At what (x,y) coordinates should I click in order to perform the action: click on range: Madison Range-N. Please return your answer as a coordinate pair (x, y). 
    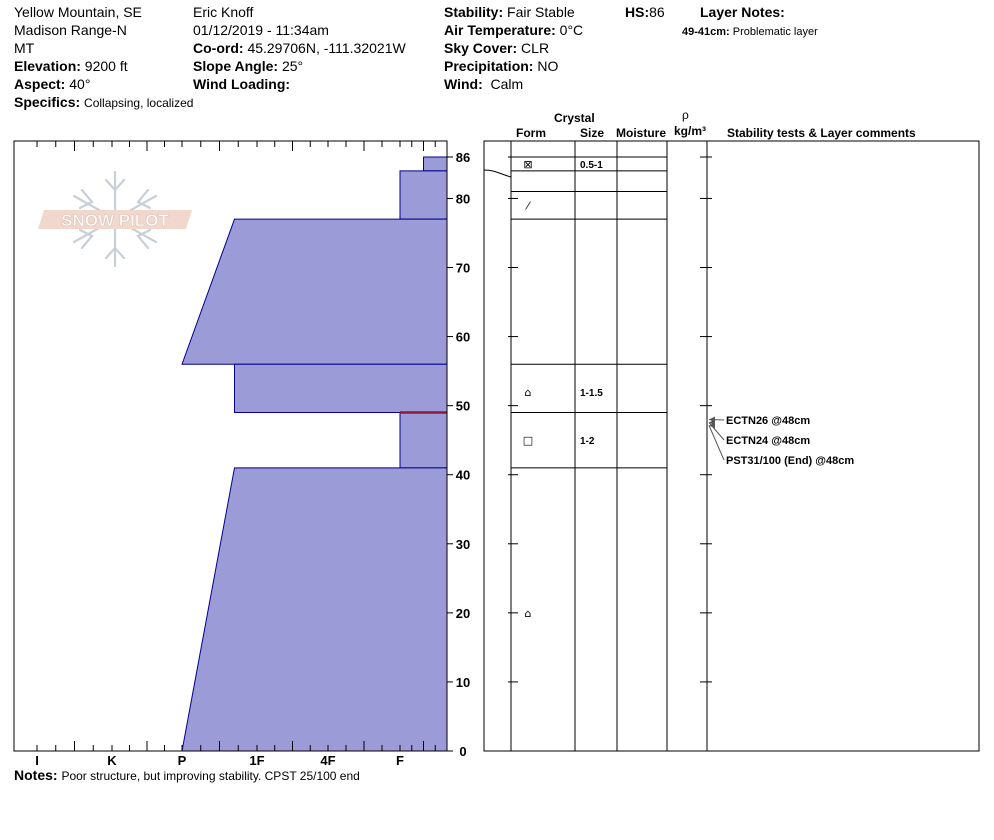
    Looking at the image, I should click on (70, 30).